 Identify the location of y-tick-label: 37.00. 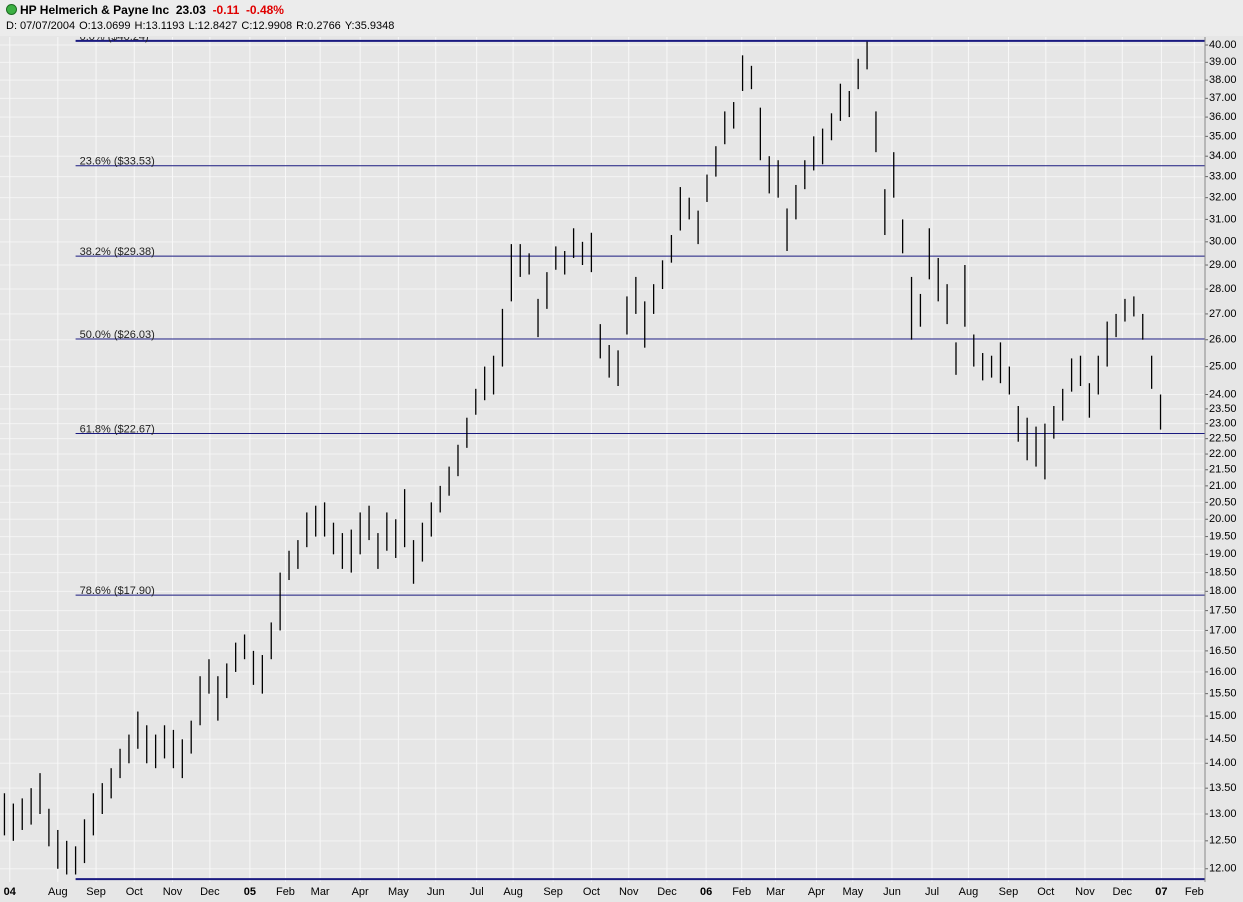
(1223, 98).